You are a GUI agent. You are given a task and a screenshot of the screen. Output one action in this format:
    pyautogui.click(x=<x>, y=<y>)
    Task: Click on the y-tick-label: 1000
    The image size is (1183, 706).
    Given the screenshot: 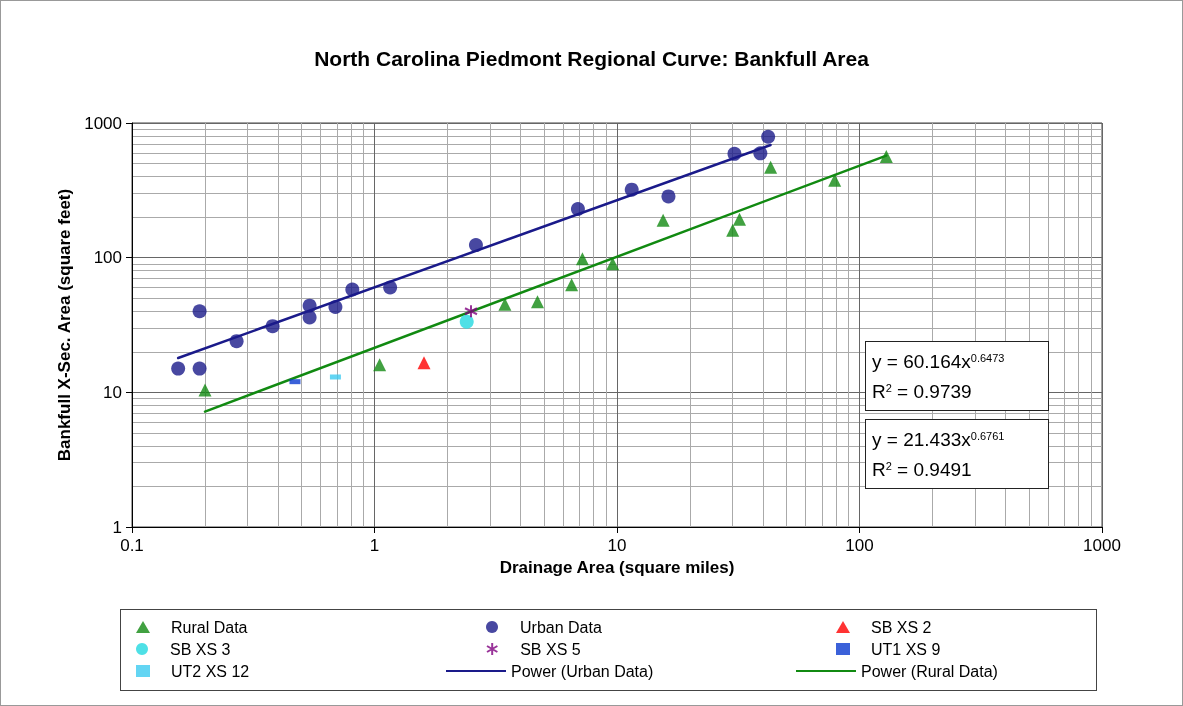 What is the action you would take?
    pyautogui.click(x=103, y=123)
    